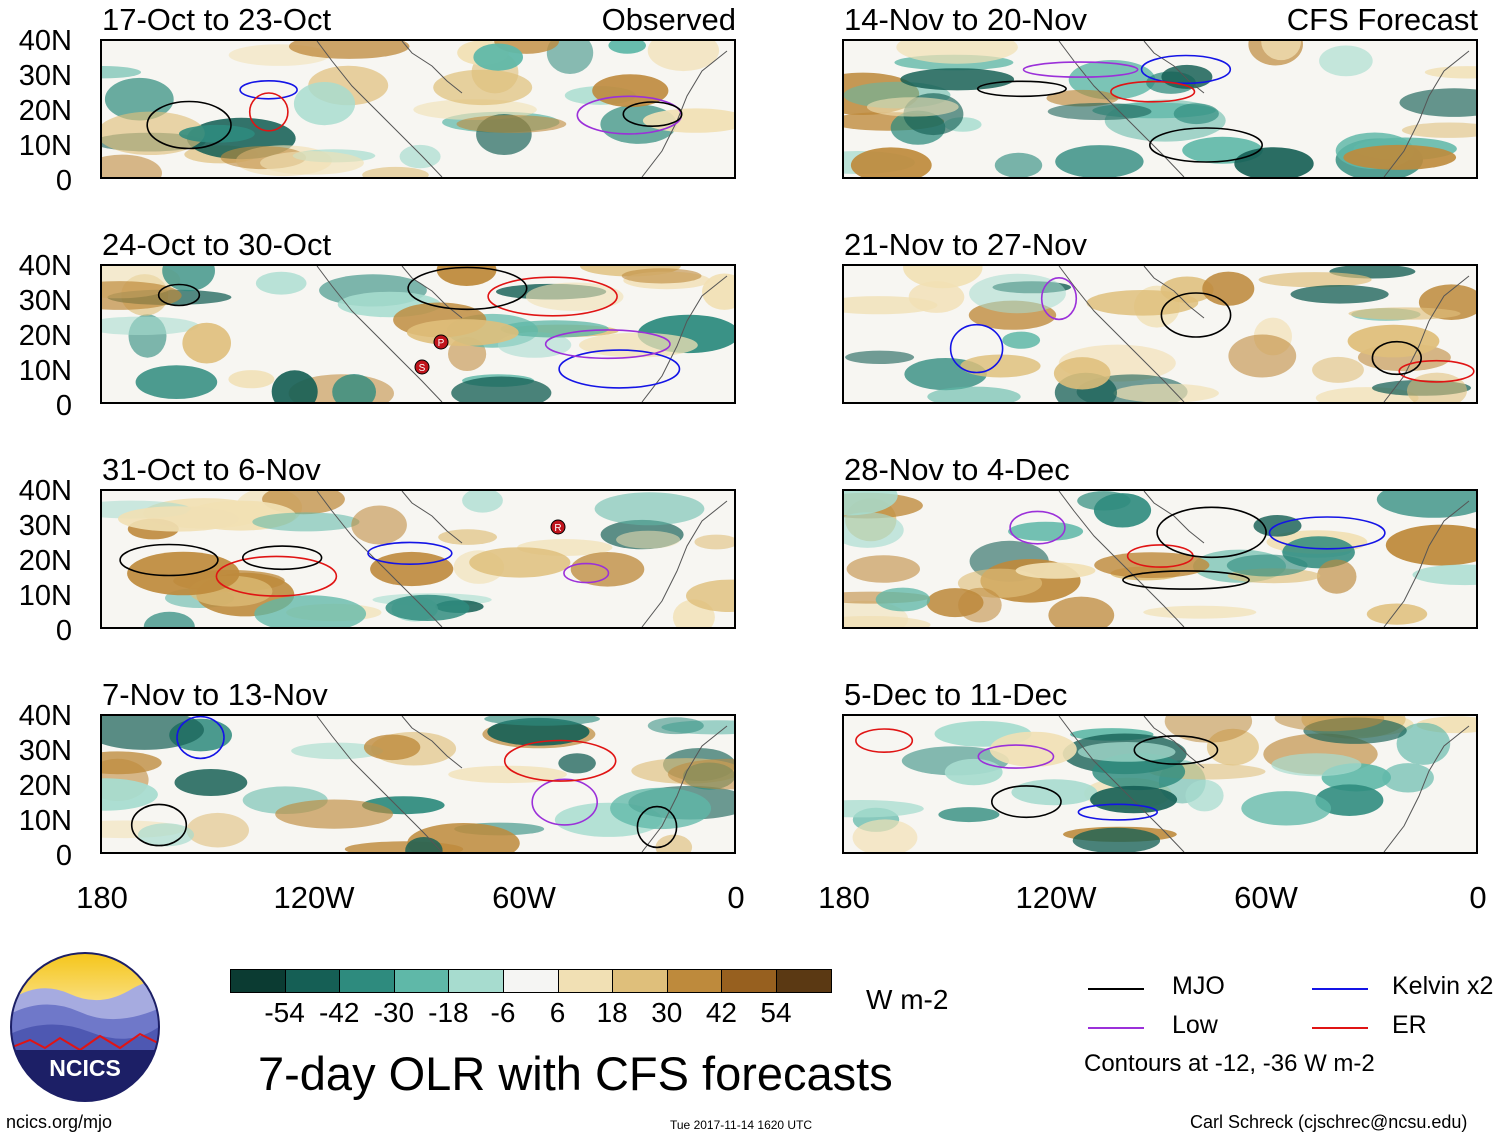  What do you see at coordinates (217, 19) in the screenshot?
I see `panel-title-1: 17-Oct to 23-Oct` at bounding box center [217, 19].